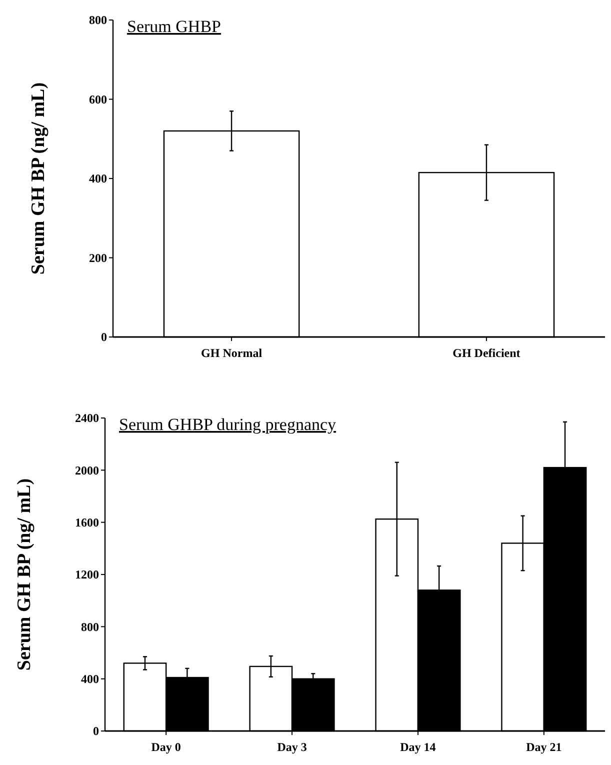 This screenshot has width=611, height=765. What do you see at coordinates (87, 523) in the screenshot?
I see `y-tick-label: 1600` at bounding box center [87, 523].